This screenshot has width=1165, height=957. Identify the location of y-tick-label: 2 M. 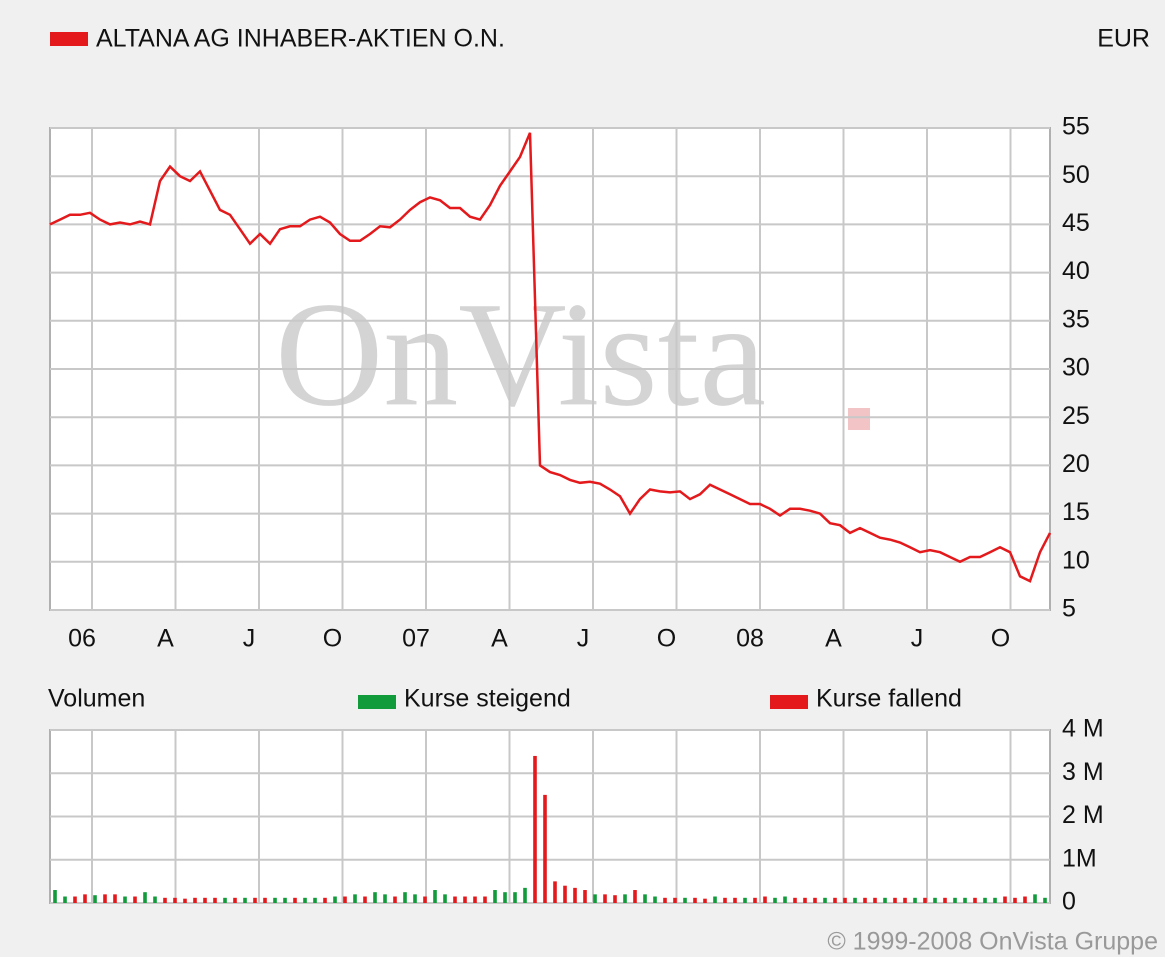
(1083, 815).